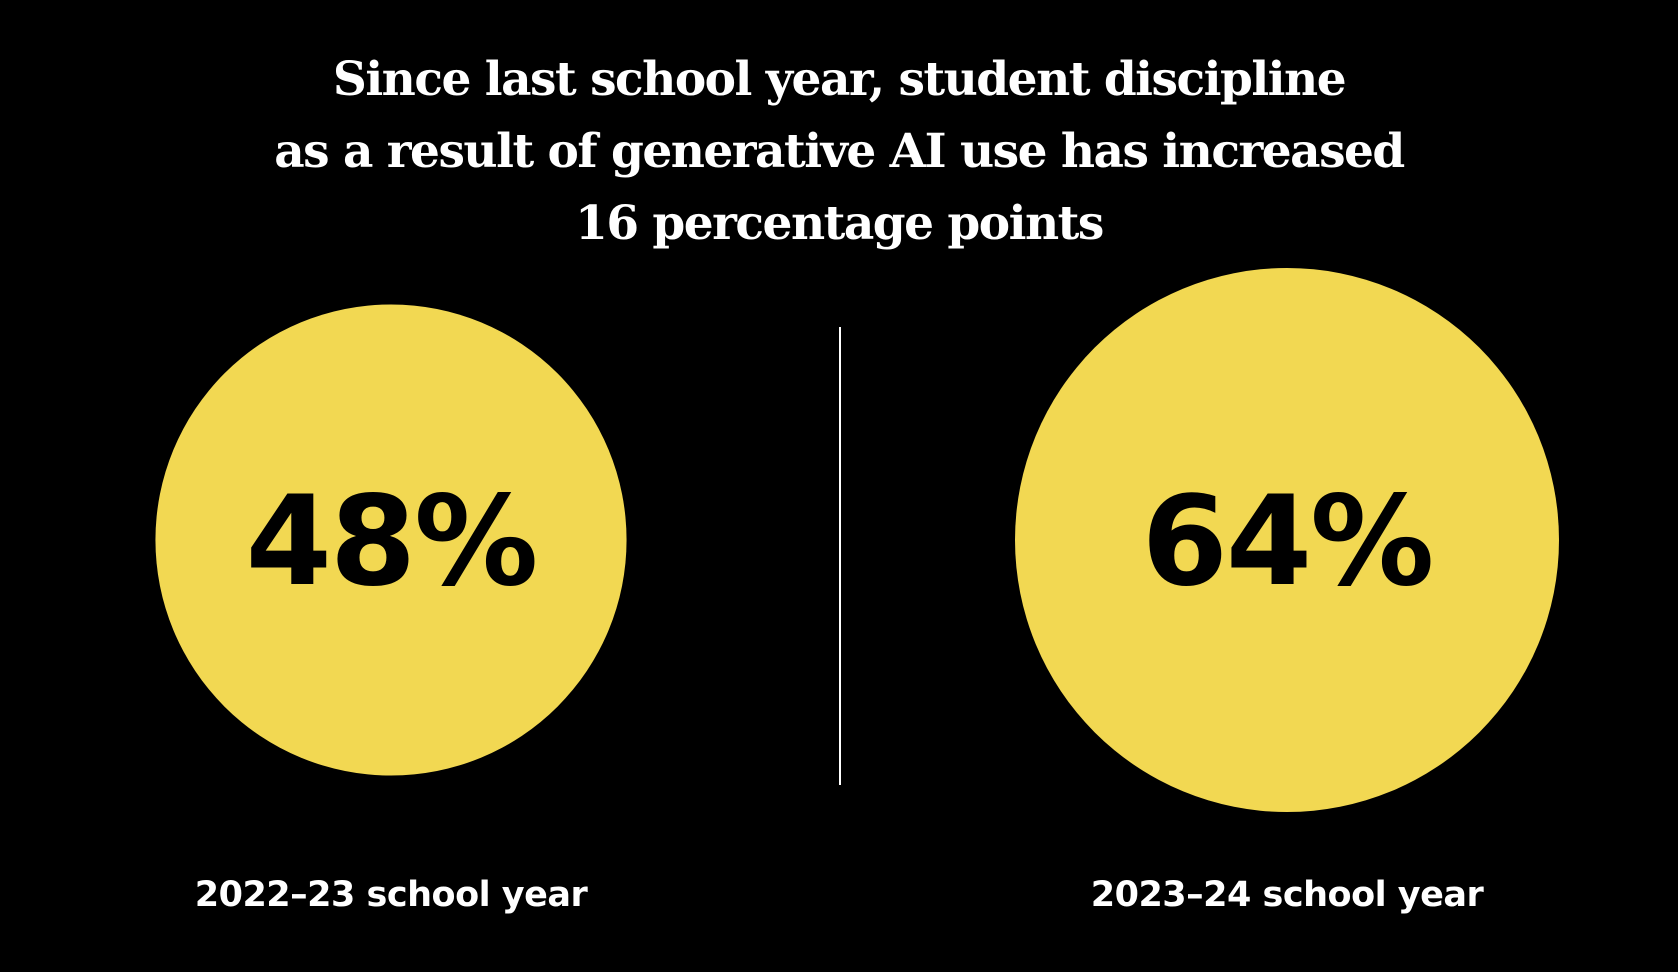 This screenshot has height=972, width=1678. What do you see at coordinates (839, 223) in the screenshot?
I see `chart-title-line-3: 16 percentage points` at bounding box center [839, 223].